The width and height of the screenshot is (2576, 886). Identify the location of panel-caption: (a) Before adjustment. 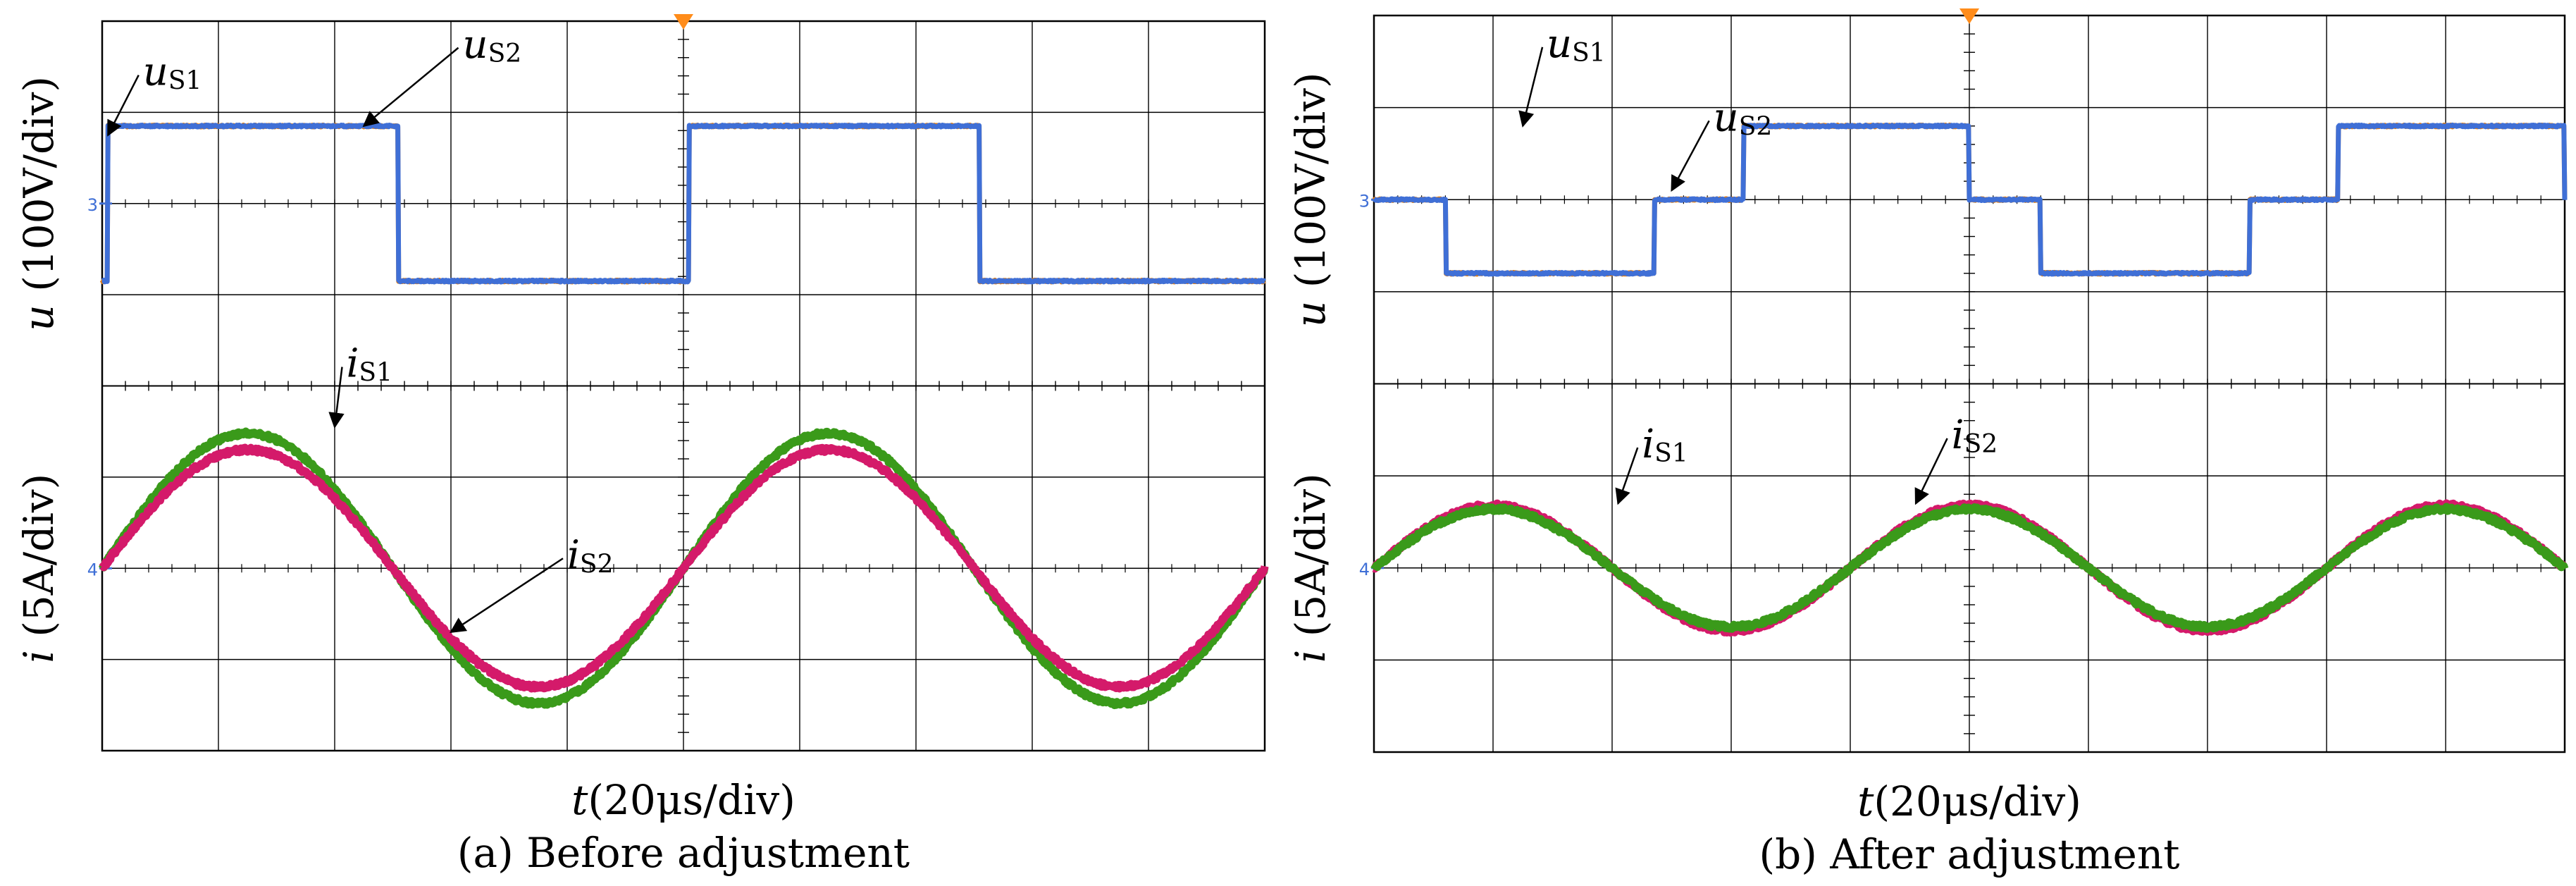
(683, 853).